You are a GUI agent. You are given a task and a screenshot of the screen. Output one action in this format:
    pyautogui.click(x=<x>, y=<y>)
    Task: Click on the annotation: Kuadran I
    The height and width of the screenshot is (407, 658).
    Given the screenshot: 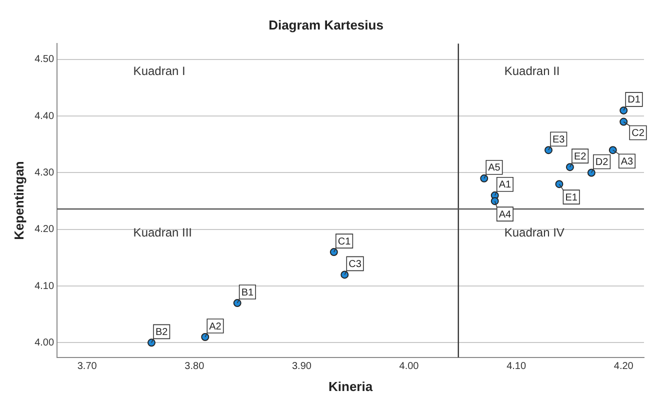 What is the action you would take?
    pyautogui.click(x=159, y=71)
    